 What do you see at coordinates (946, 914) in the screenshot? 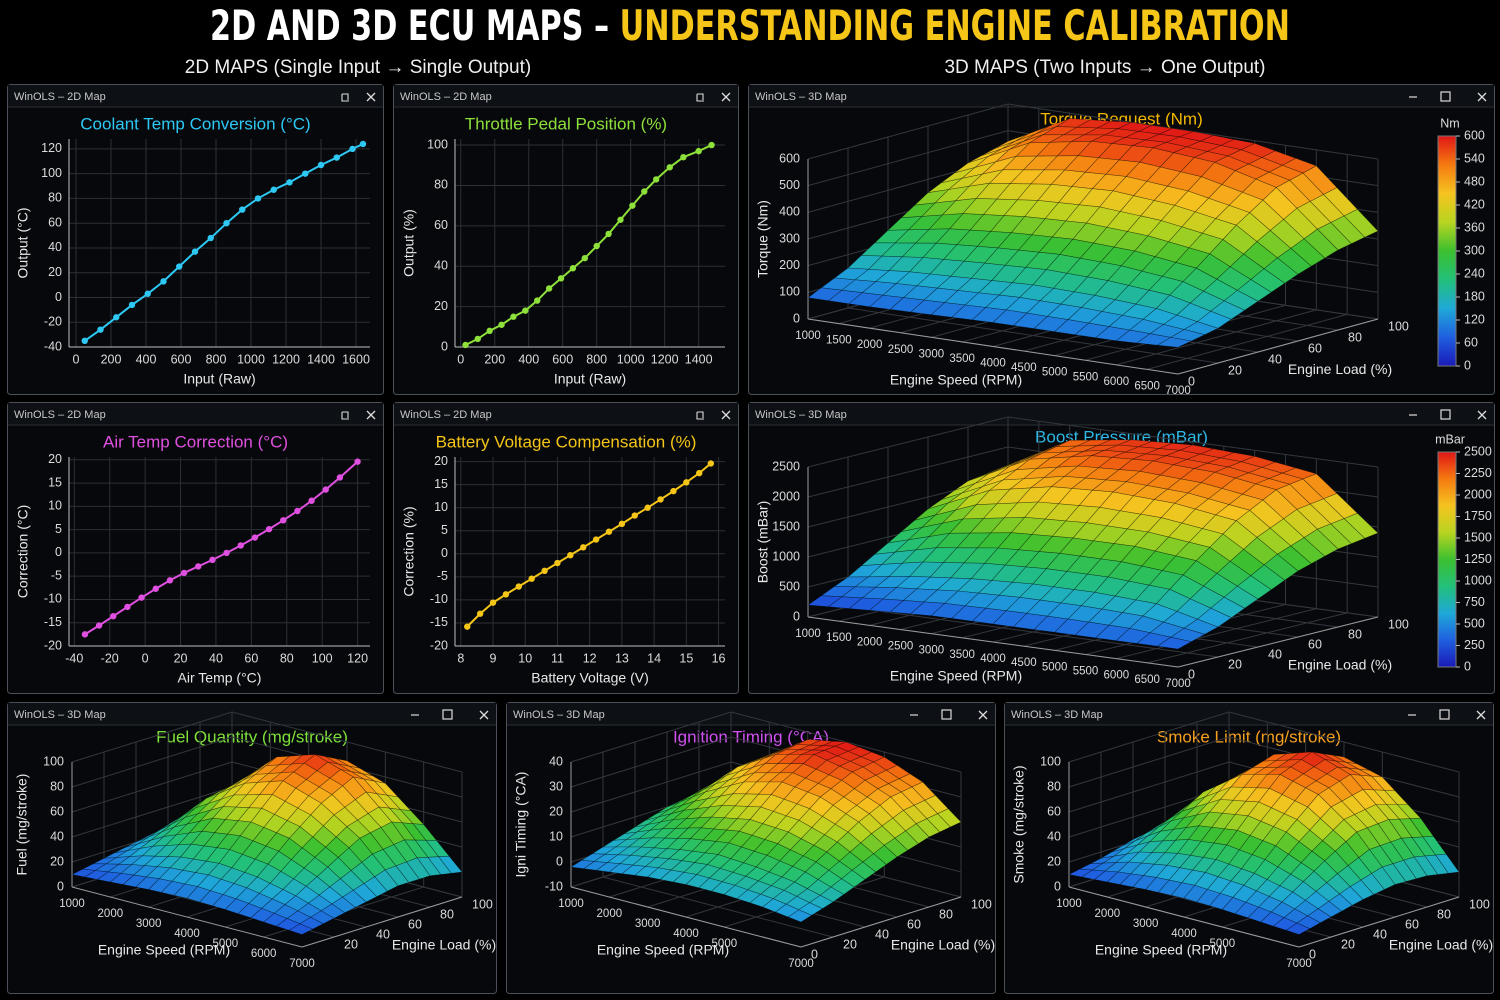
I see `y-tick-label: 80` at bounding box center [946, 914].